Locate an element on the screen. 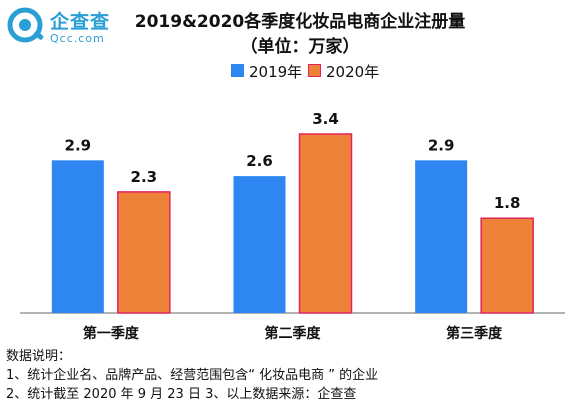 This screenshot has width=580, height=408. data-label-2019-q2: 2.6 is located at coordinates (259, 161).